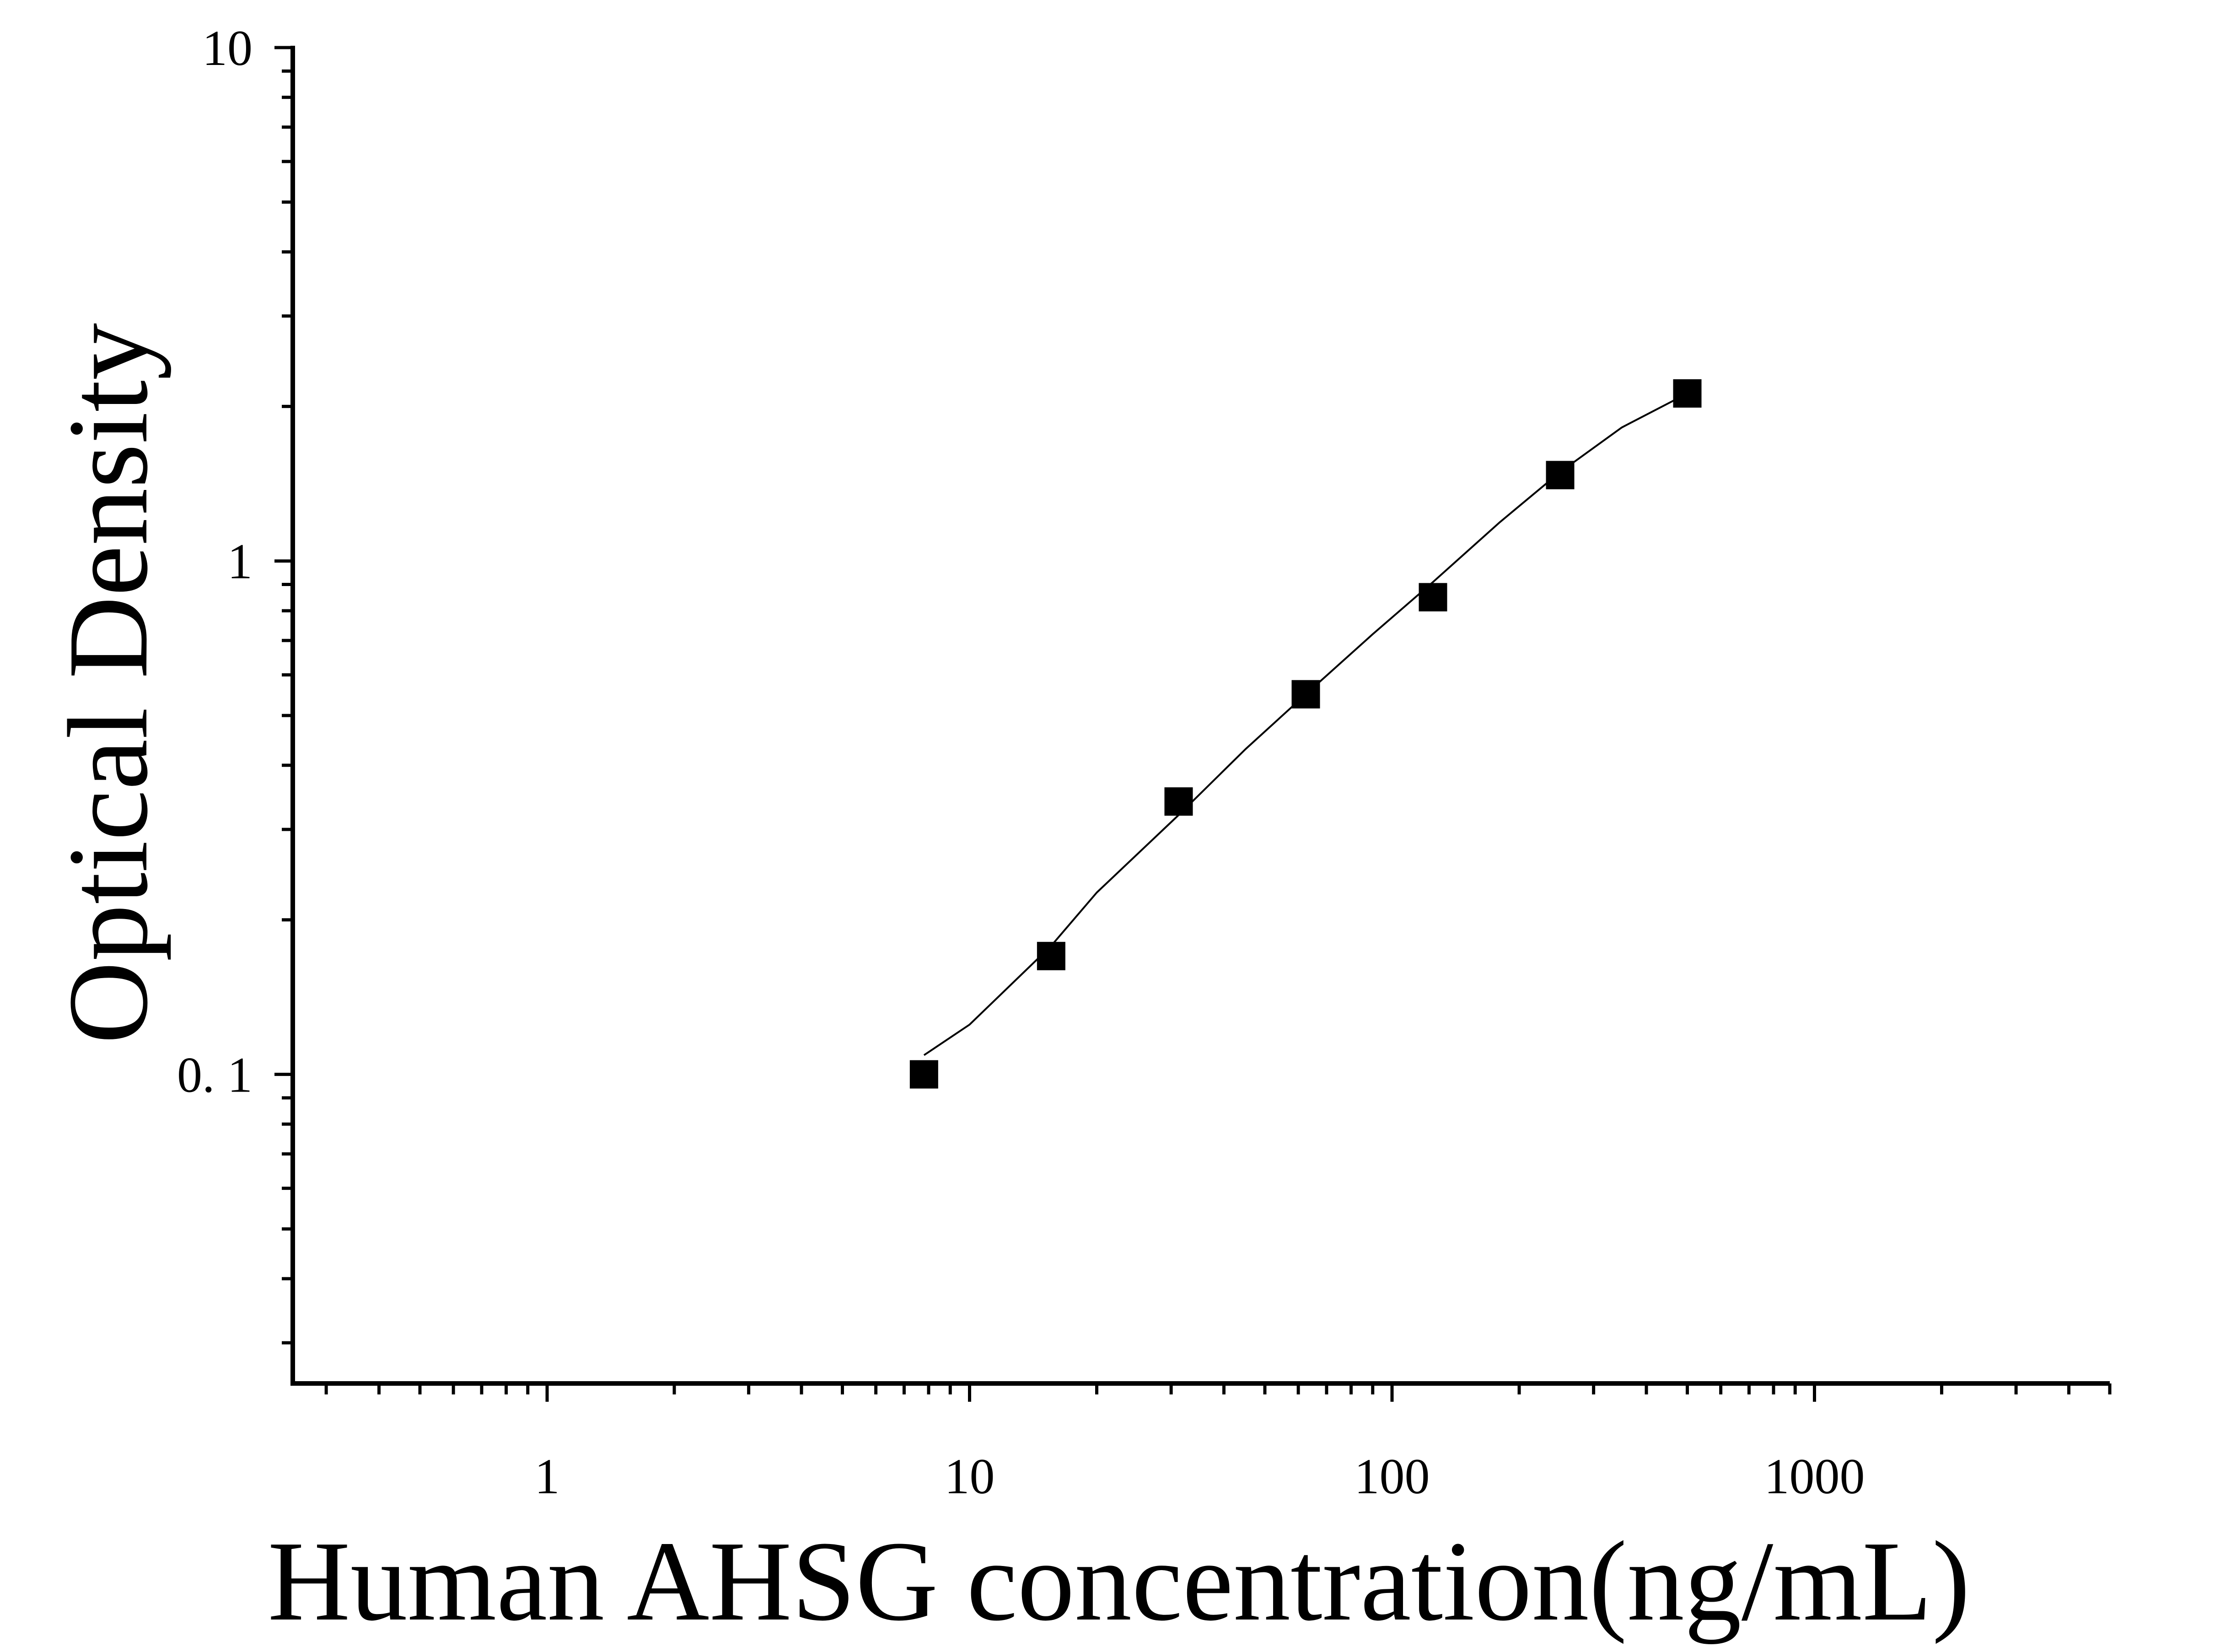 The image size is (2231, 1652). I want to click on y-axis-title: Optical Density, so click(109, 683).